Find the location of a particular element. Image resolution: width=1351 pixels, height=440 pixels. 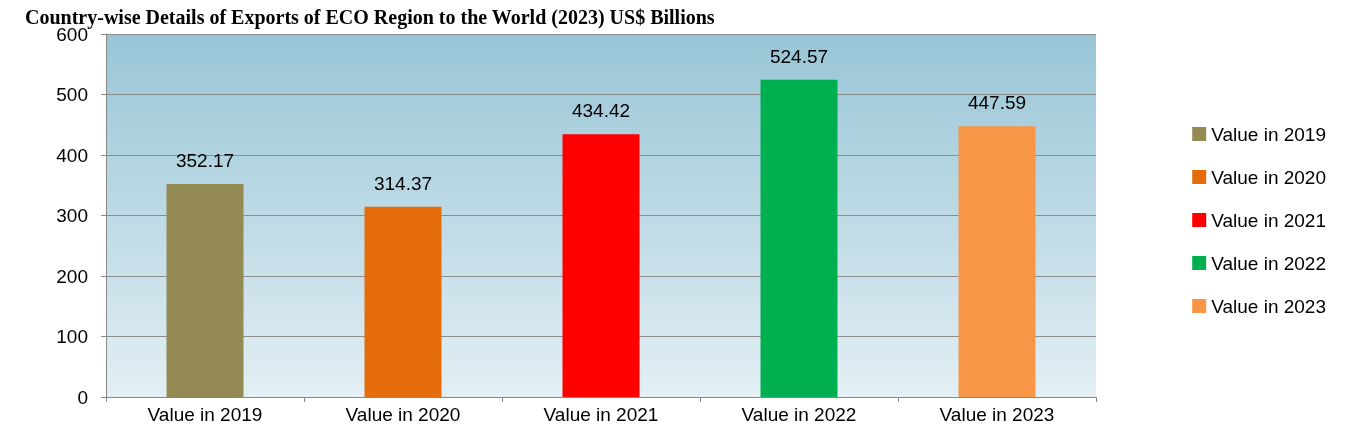

x-tick-label: Value in 2019 is located at coordinates (205, 414).